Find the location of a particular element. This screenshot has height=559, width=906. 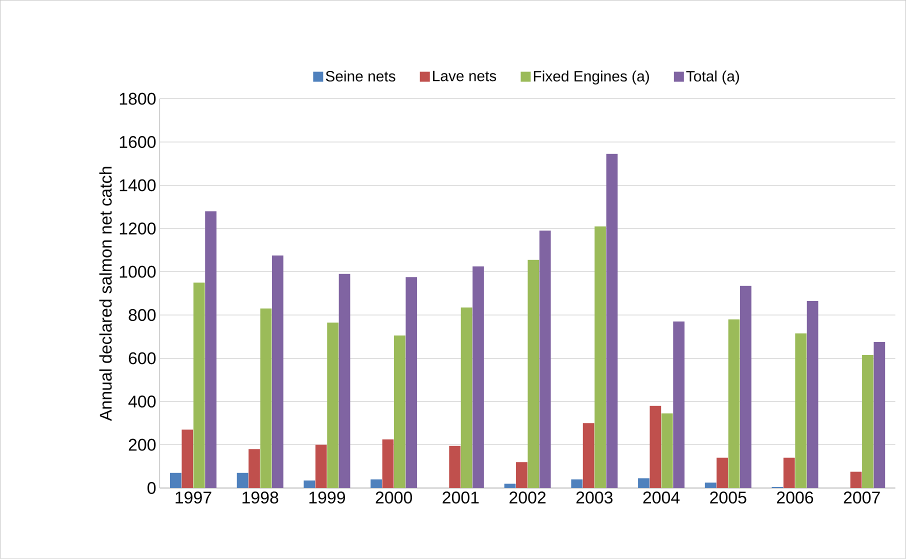

x-tick-label: 2000 is located at coordinates (394, 498).